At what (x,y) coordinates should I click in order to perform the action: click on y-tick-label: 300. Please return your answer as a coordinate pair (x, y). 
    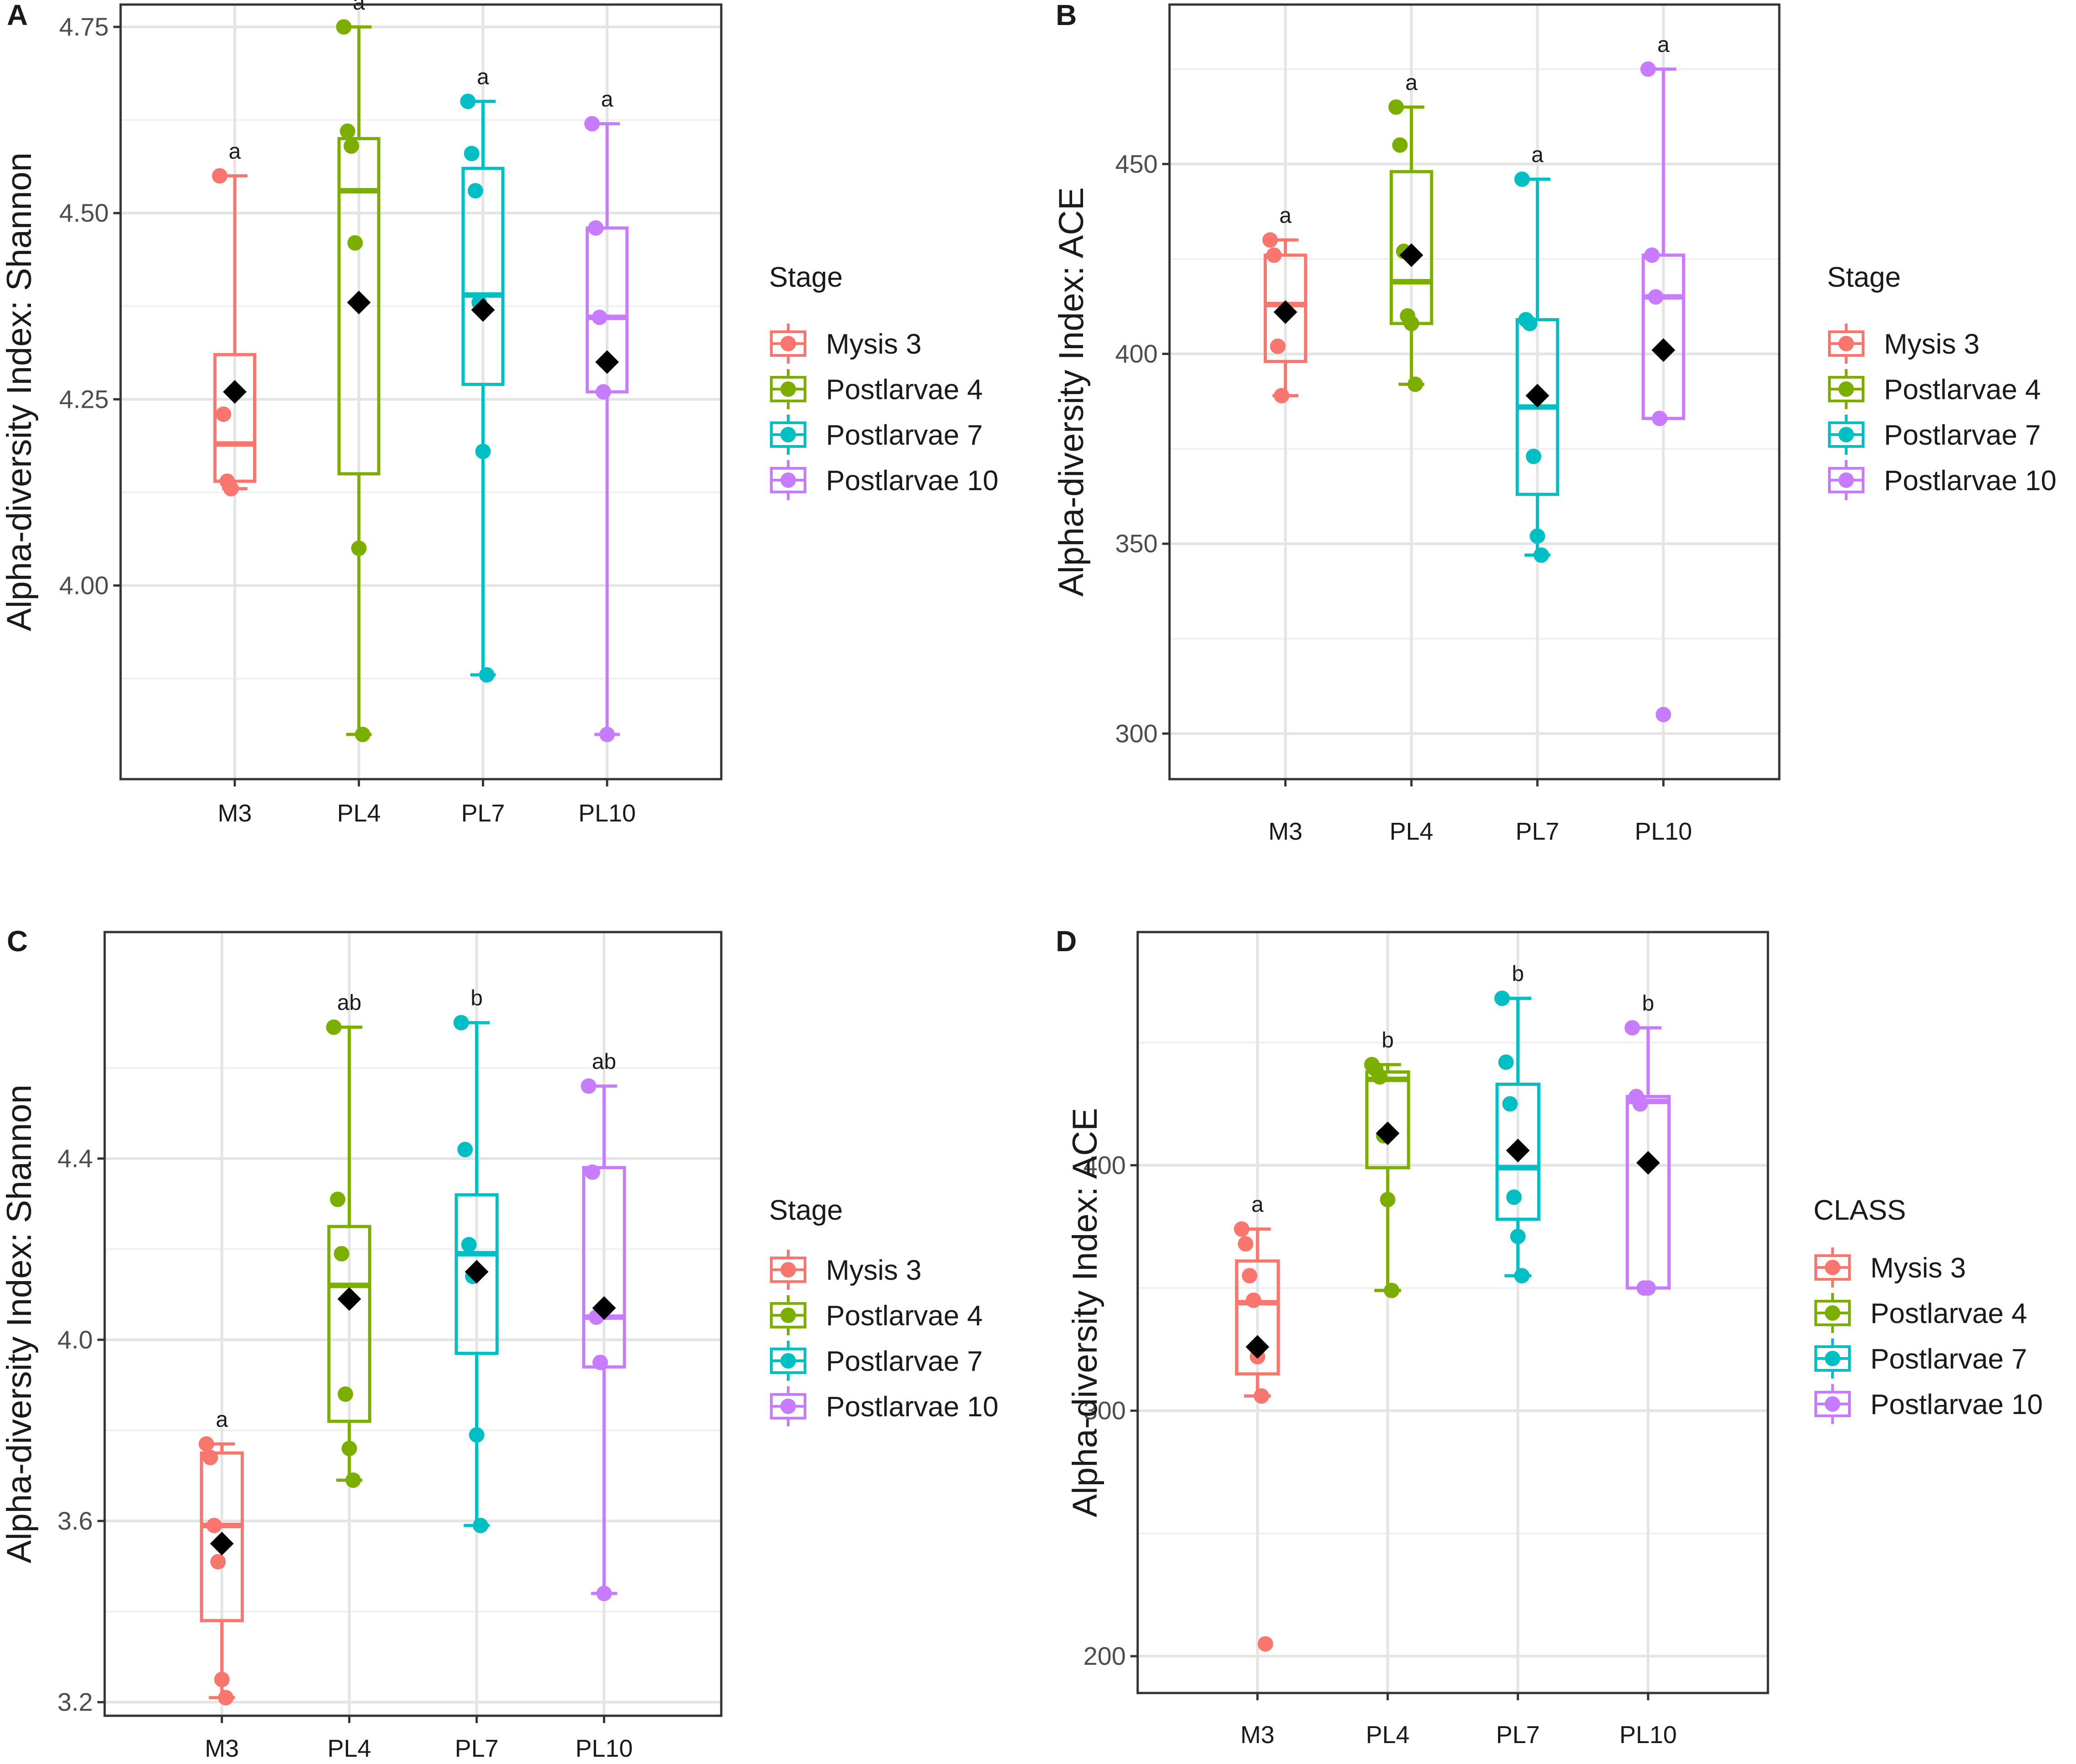
    Looking at the image, I should click on (1136, 733).